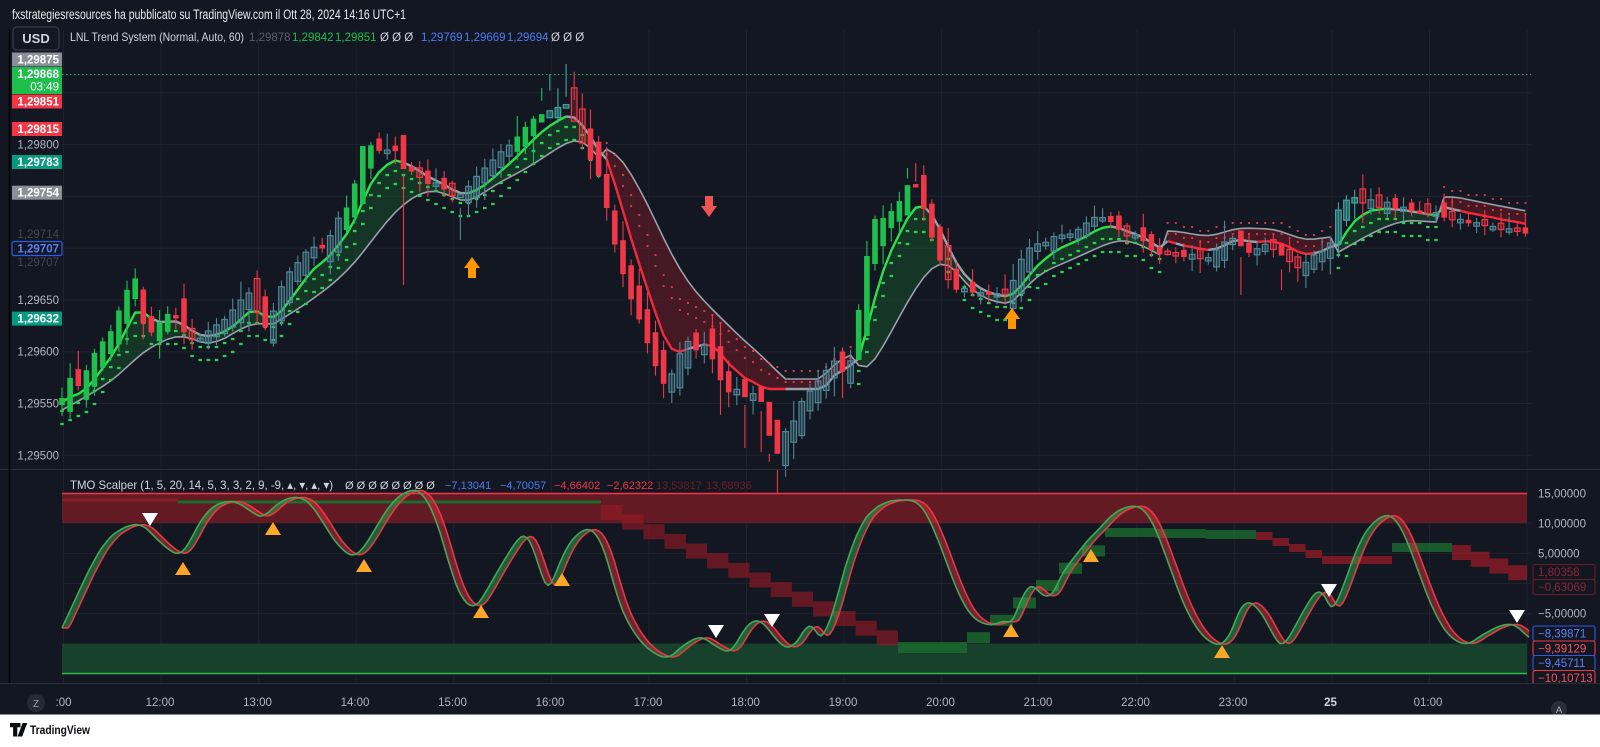 This screenshot has width=1600, height=747. I want to click on svg-text: :00, so click(64, 703).